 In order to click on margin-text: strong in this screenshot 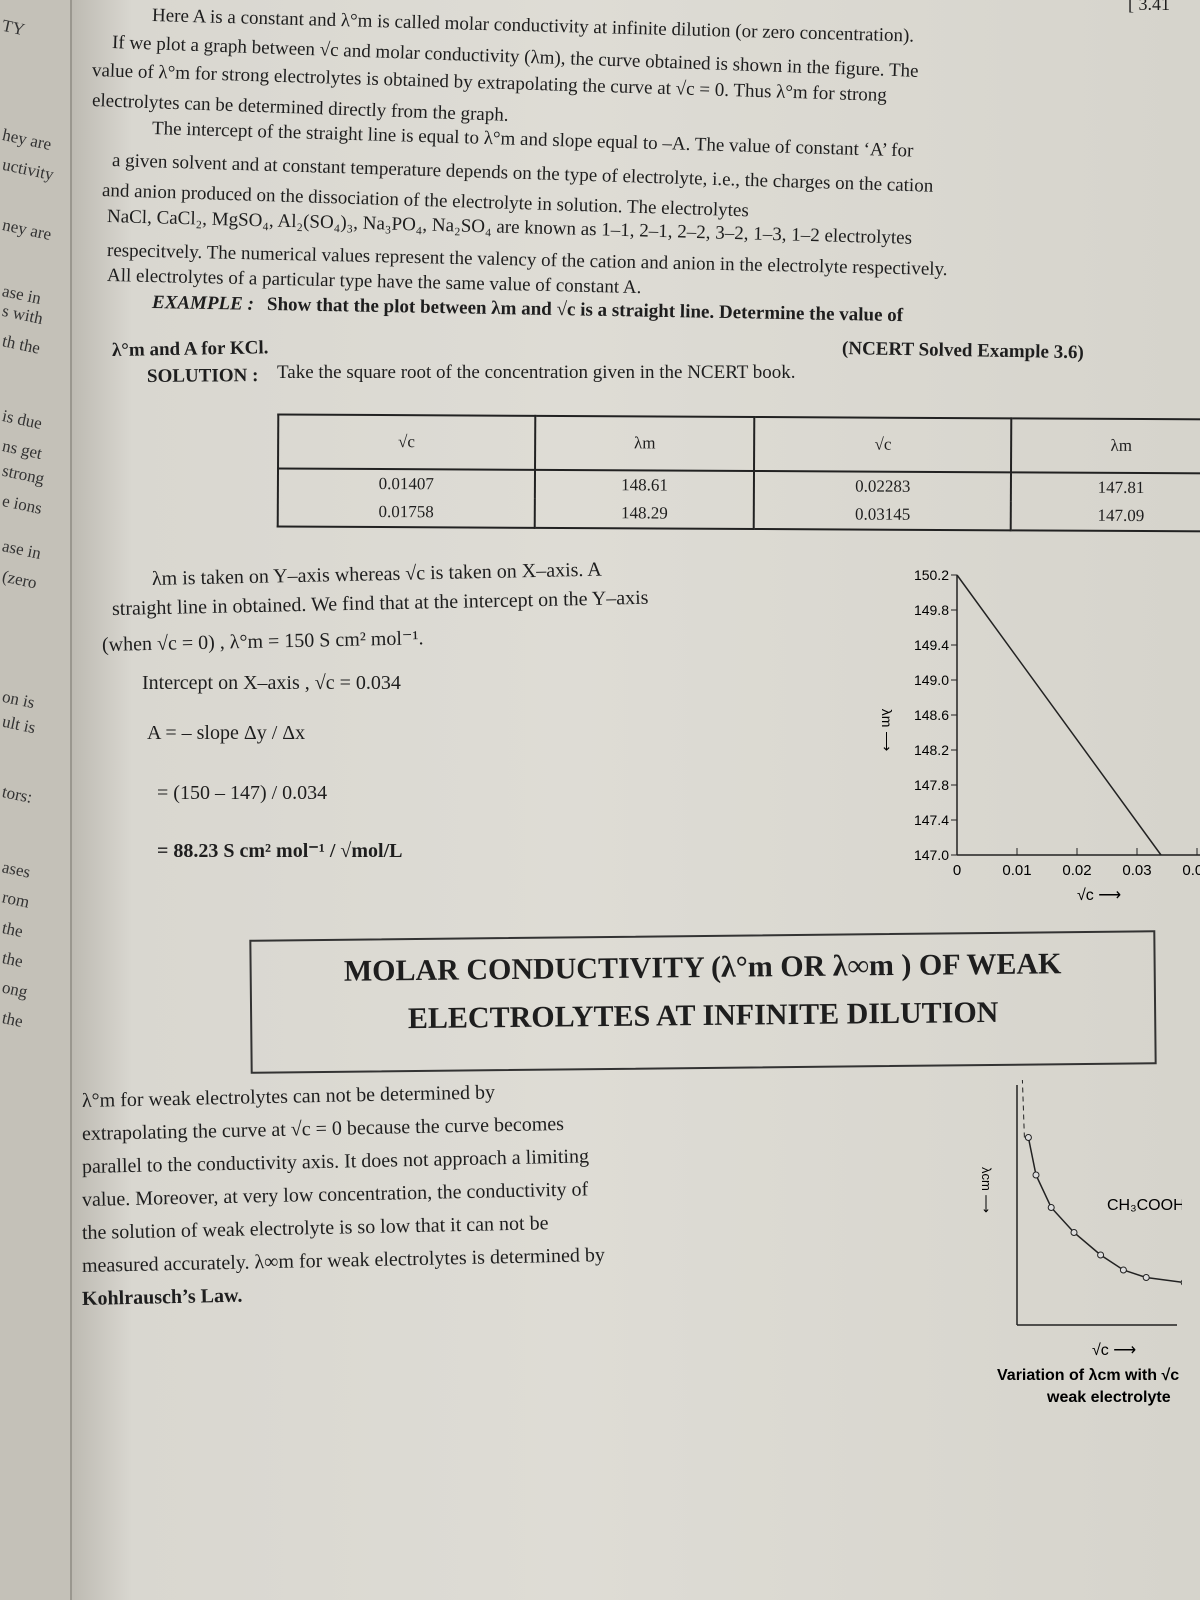, I will do `click(23, 474)`.